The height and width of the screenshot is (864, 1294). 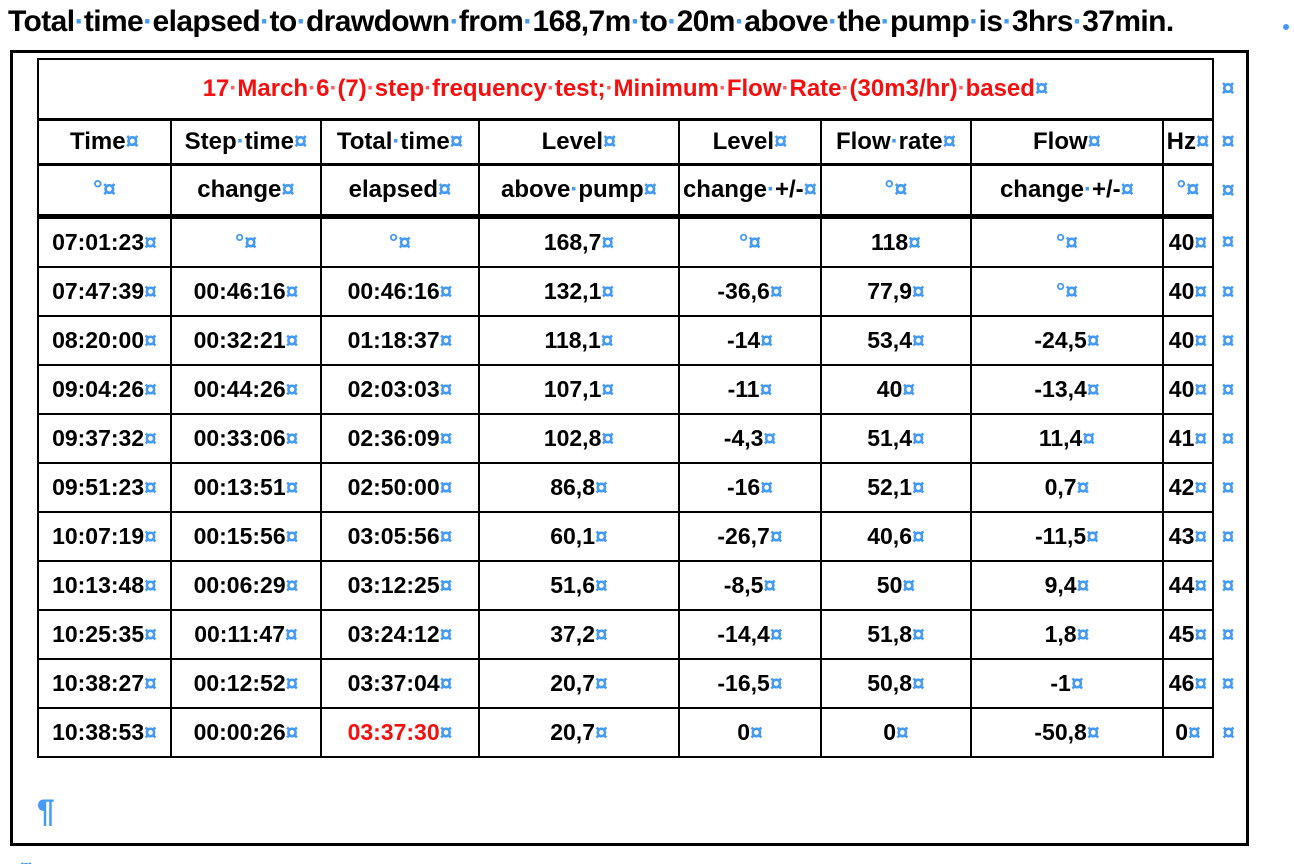 What do you see at coordinates (246, 438) in the screenshot?
I see `table-cell: 00:33:06¤` at bounding box center [246, 438].